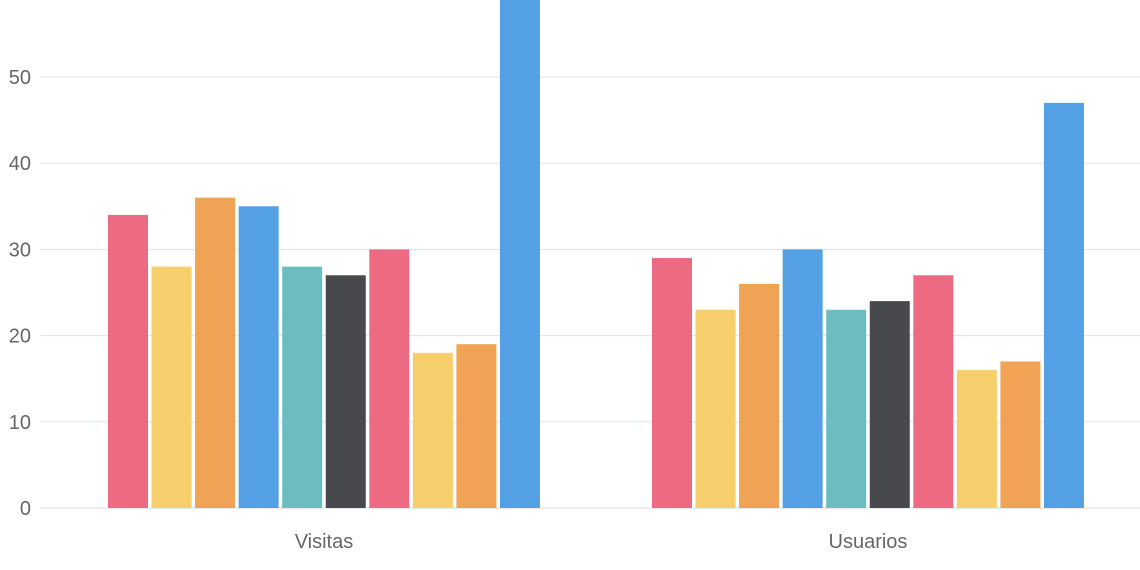  Describe the element at coordinates (20, 164) in the screenshot. I see `y-tick-label: 40` at that location.